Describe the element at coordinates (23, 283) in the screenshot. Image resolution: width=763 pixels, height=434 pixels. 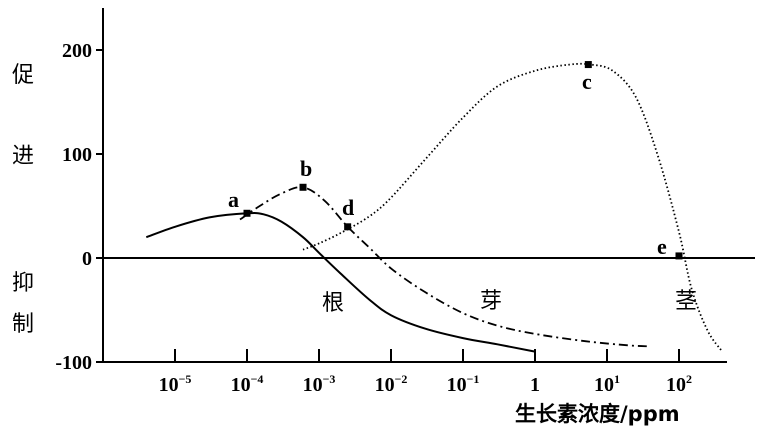
I see `ylabel-char-3: 抑` at that location.